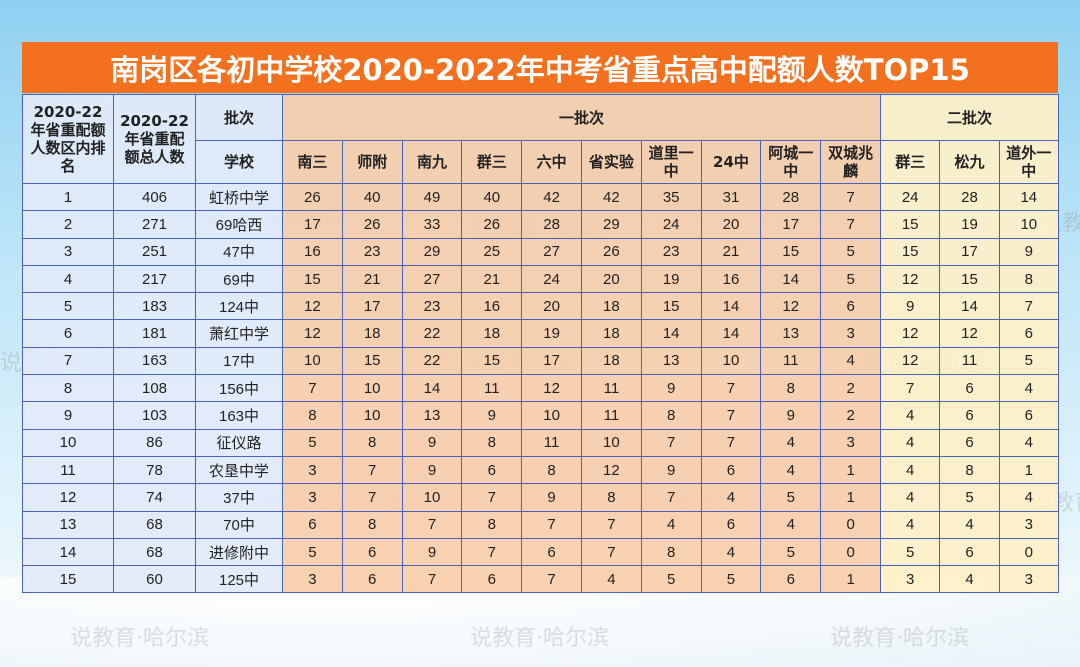  I want to click on school-cell: 农垦中学, so click(239, 470).